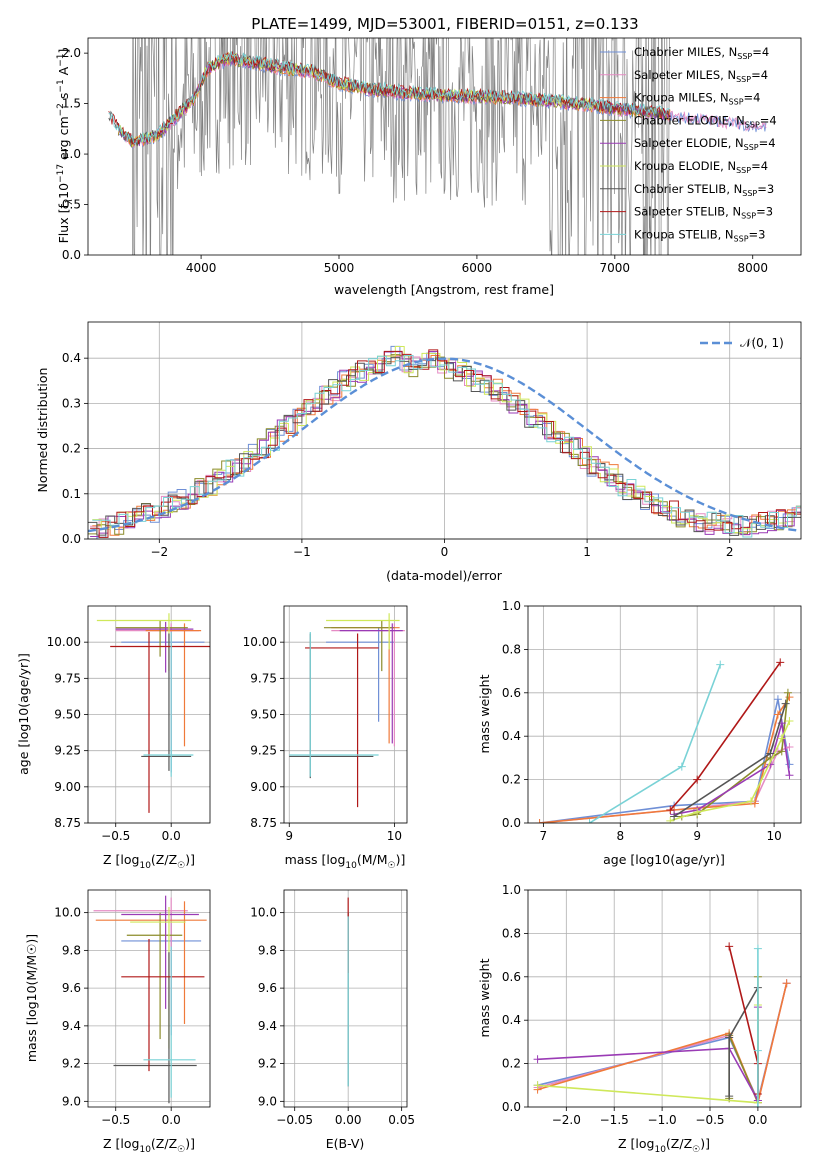 The image size is (819, 1170). I want to click on x-axis-label-part: (M/M, so click(372, 859).